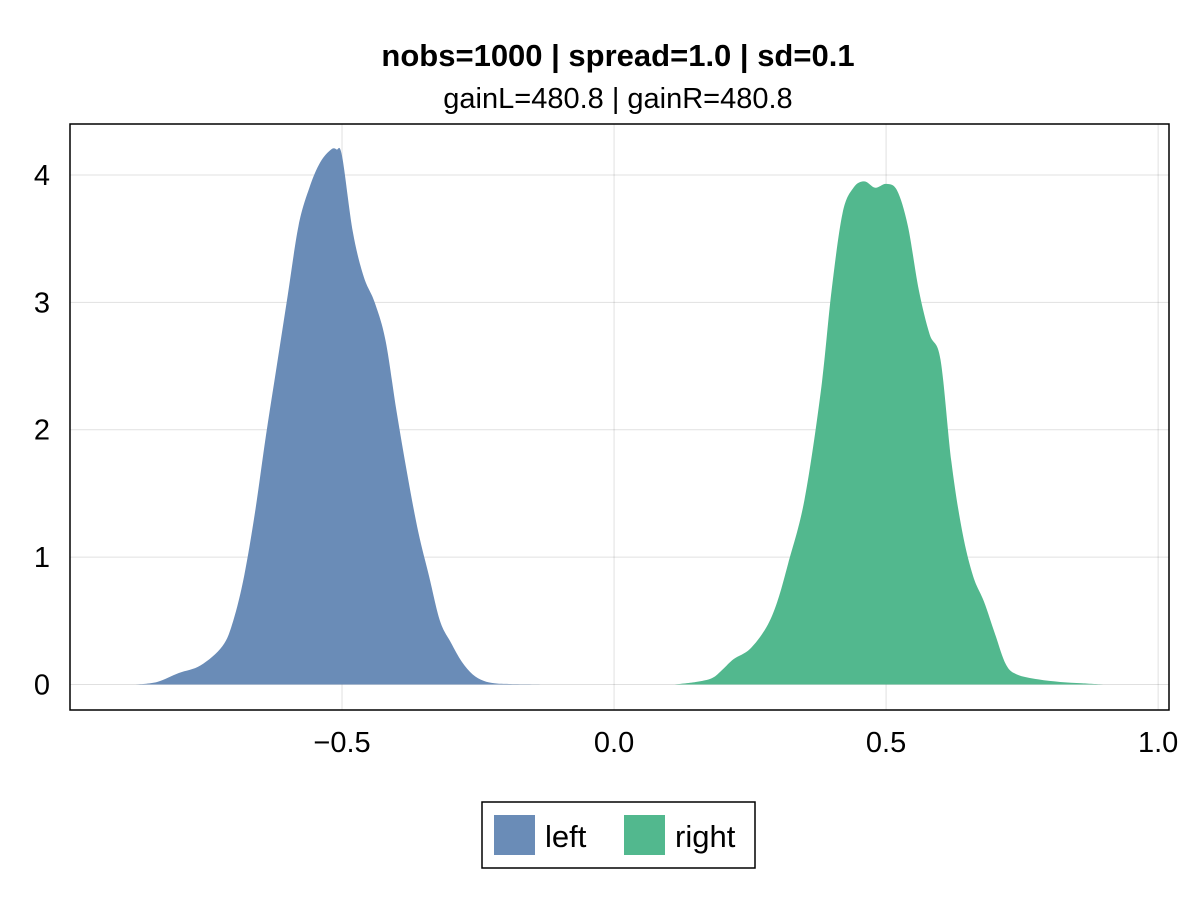 The image size is (1200, 900). I want to click on x-tick-label: 0.0, so click(614, 743).